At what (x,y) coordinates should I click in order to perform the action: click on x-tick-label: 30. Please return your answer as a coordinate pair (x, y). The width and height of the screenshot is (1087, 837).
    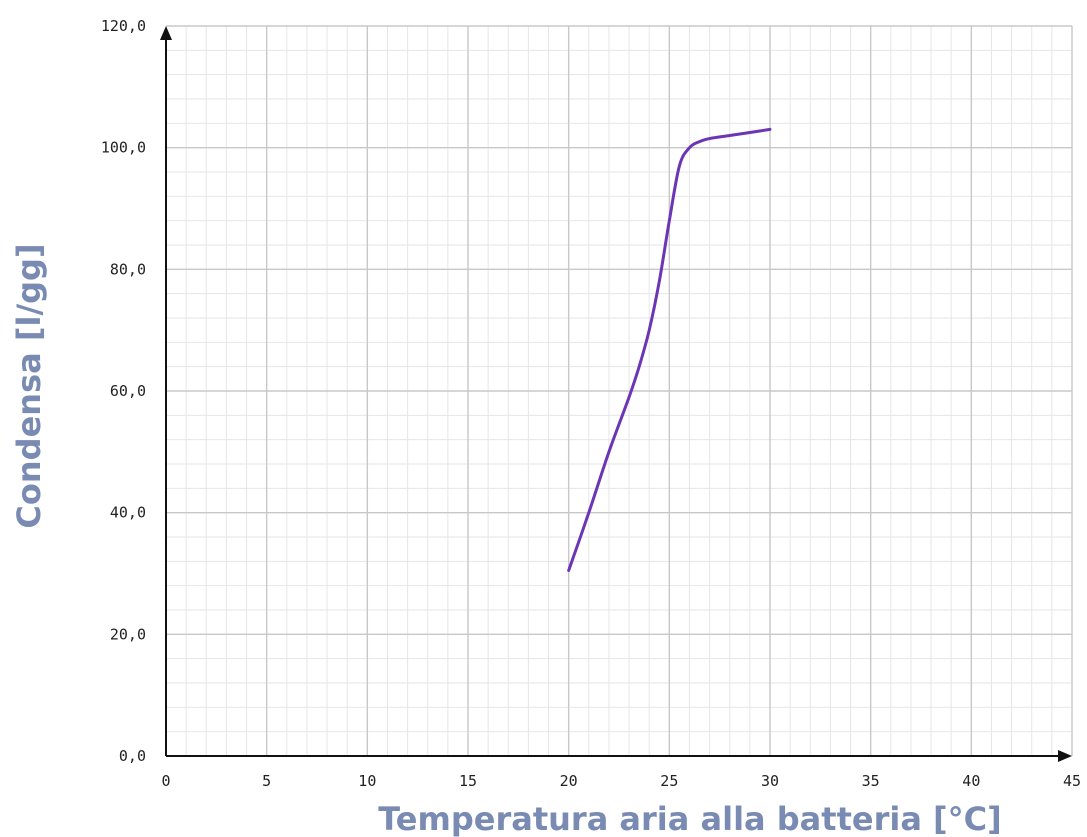
    Looking at the image, I should click on (770, 781).